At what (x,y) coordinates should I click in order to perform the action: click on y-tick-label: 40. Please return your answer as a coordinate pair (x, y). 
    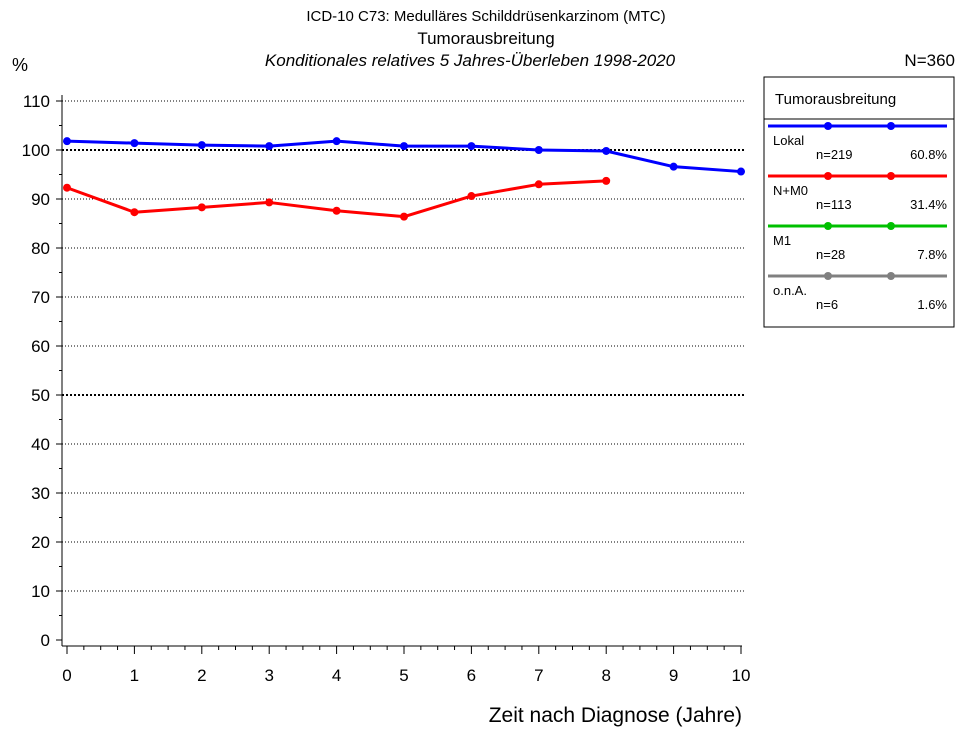
    Looking at the image, I should click on (40, 444).